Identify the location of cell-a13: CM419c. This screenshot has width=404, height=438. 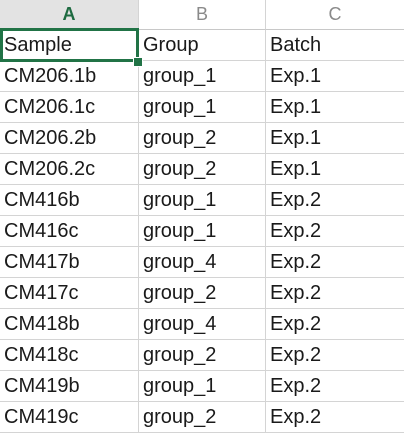
(69, 417).